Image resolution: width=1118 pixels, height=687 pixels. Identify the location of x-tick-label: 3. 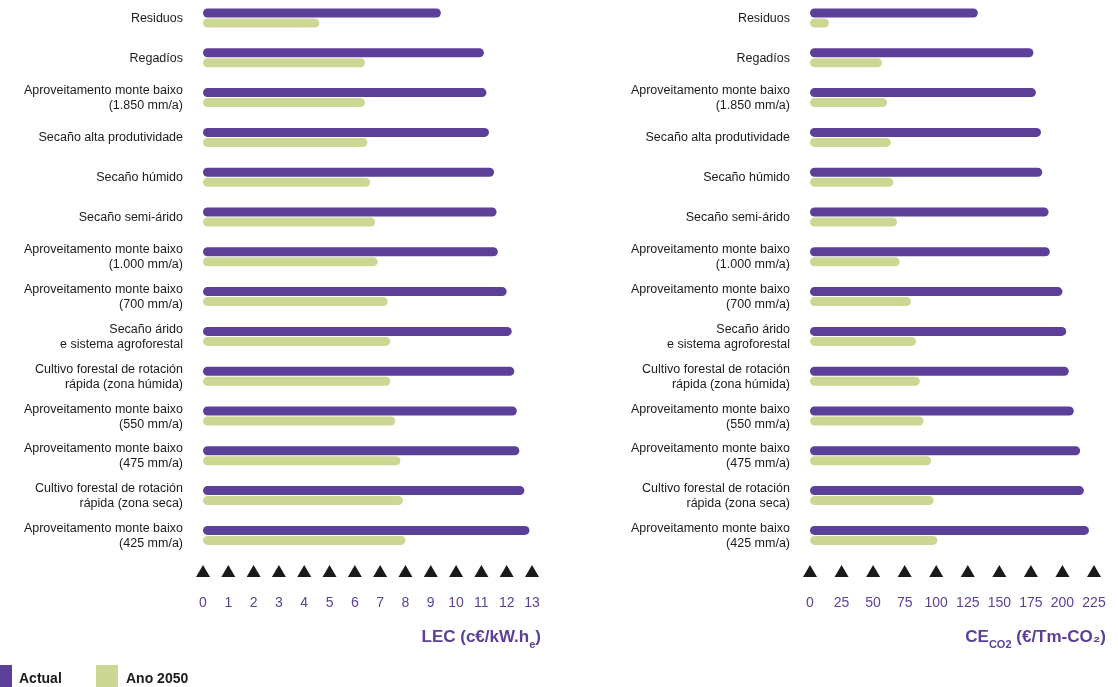
(279, 602).